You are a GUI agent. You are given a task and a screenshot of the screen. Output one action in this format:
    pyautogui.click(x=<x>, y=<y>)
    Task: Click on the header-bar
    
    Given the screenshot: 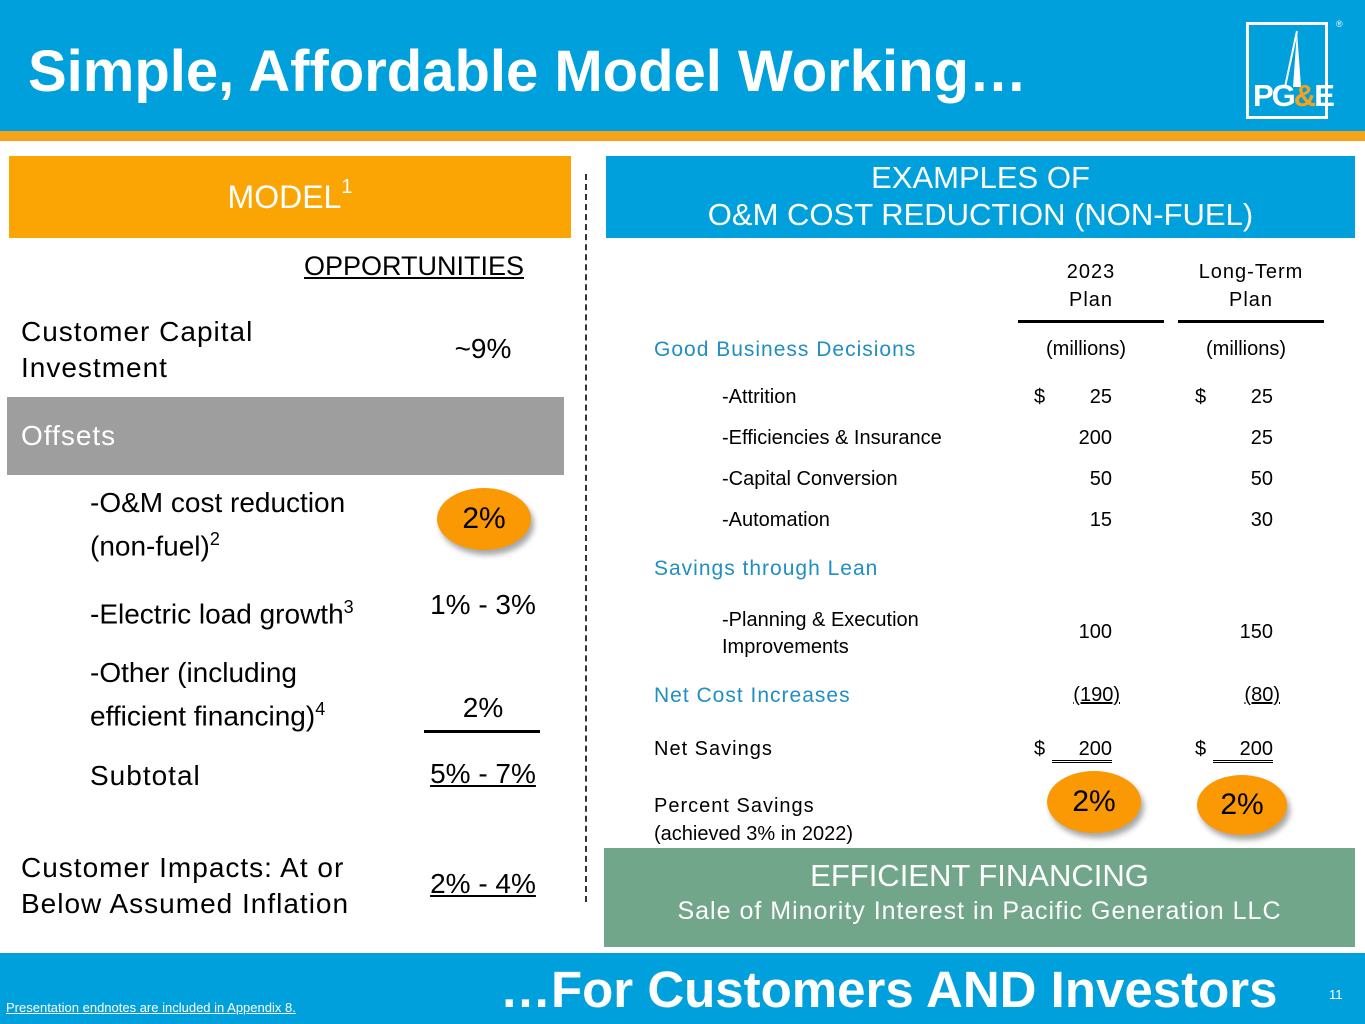 What is the action you would take?
    pyautogui.click(x=682, y=65)
    